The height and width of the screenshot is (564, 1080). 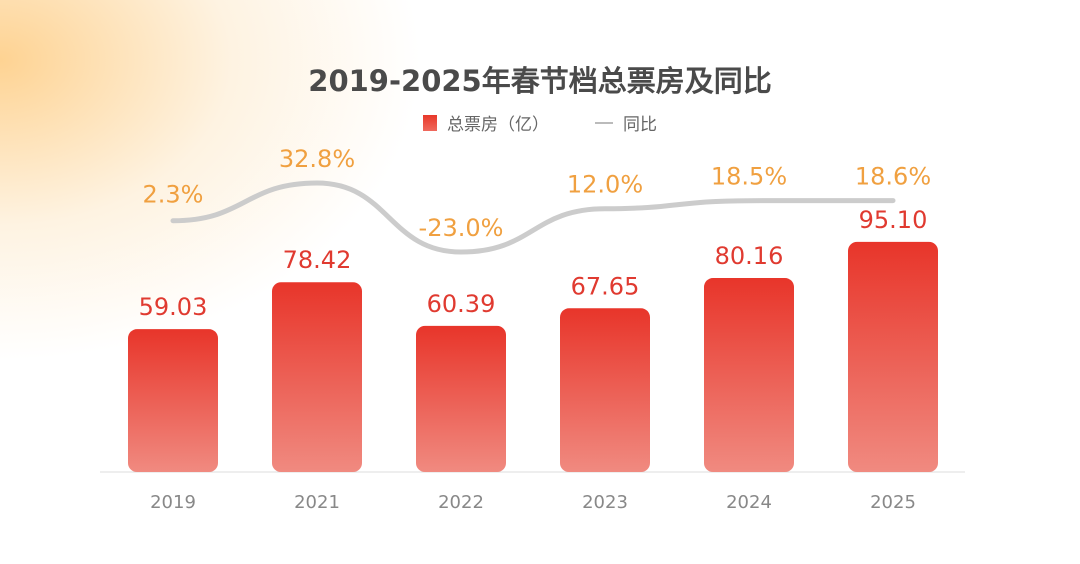 What do you see at coordinates (749, 256) in the screenshot?
I see `bar-value-label-2024: 80.16` at bounding box center [749, 256].